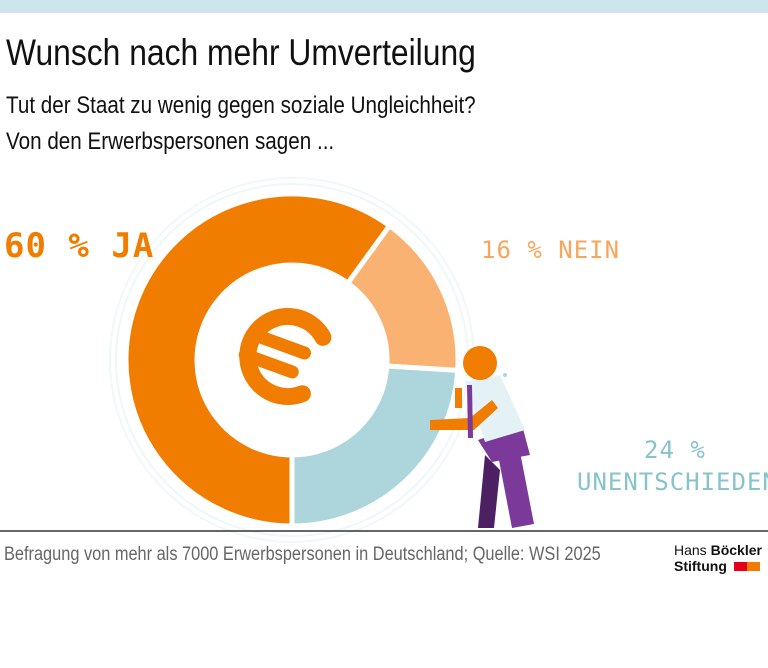 The height and width of the screenshot is (668, 768). Describe the element at coordinates (675, 450) in the screenshot. I see `label-unentschieden-value: 24 %` at that location.